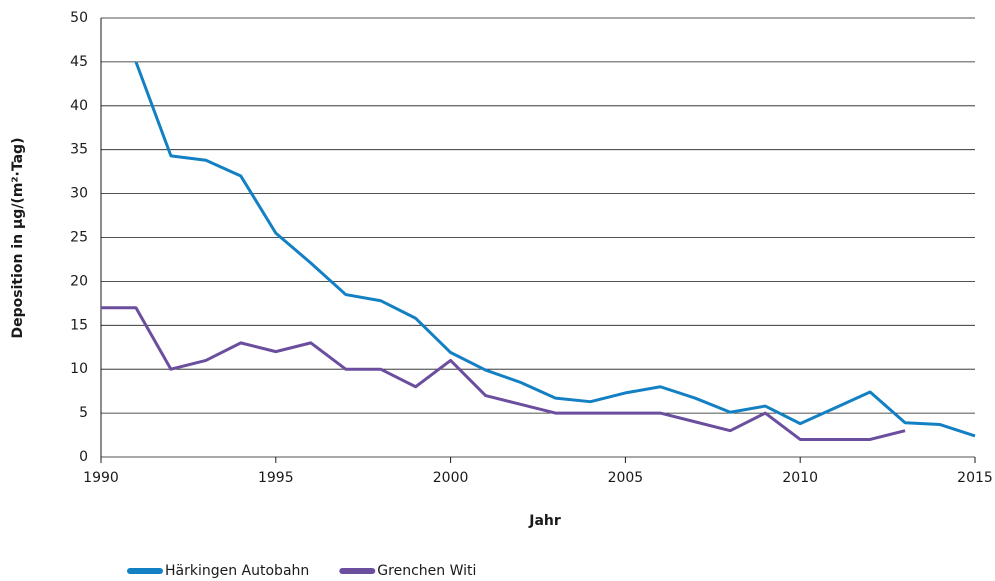 This screenshot has width=995, height=581. What do you see at coordinates (79, 238) in the screenshot?
I see `y-tick-label: 25` at bounding box center [79, 238].